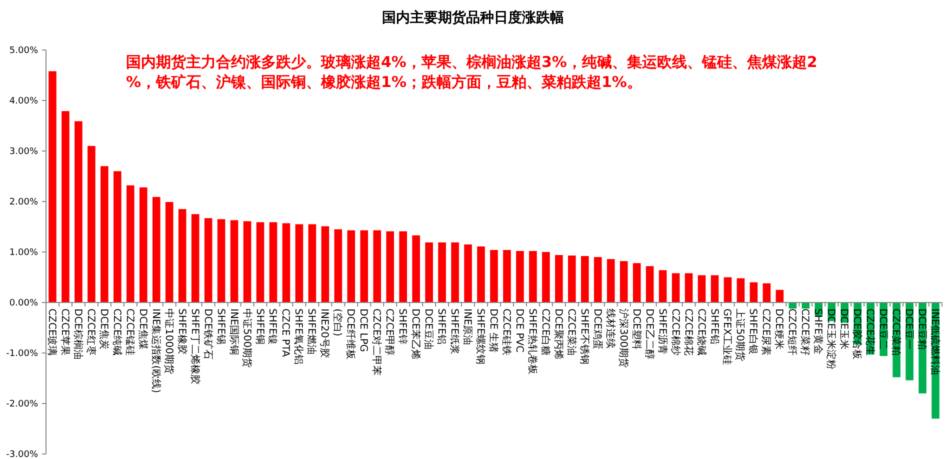 The width and height of the screenshot is (946, 459). What do you see at coordinates (701, 332) in the screenshot?
I see `x-tick-label: CZCE烧碱` at bounding box center [701, 332].